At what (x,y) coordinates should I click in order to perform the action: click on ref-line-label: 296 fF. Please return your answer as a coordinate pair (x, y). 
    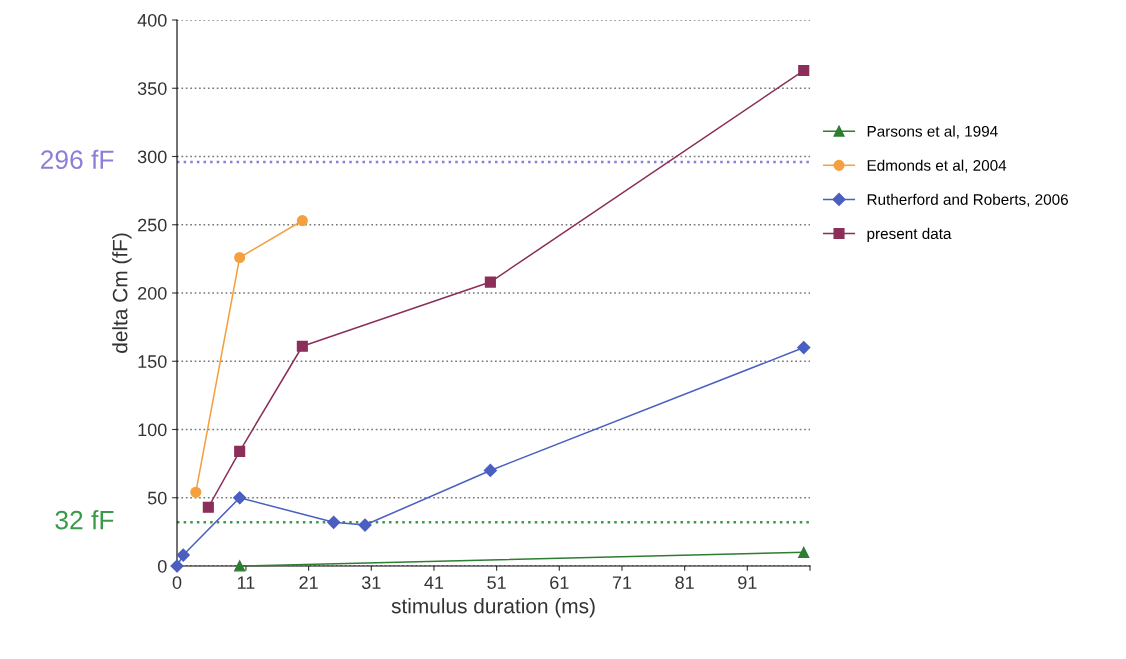
    Looking at the image, I should click on (77, 159).